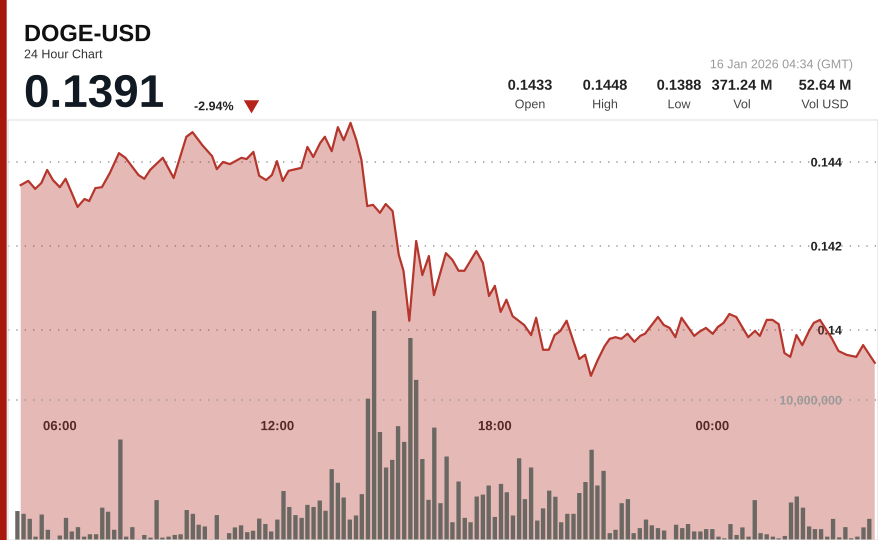 The width and height of the screenshot is (878, 540). What do you see at coordinates (88, 33) in the screenshot?
I see `chart-title: DOGE-USD` at bounding box center [88, 33].